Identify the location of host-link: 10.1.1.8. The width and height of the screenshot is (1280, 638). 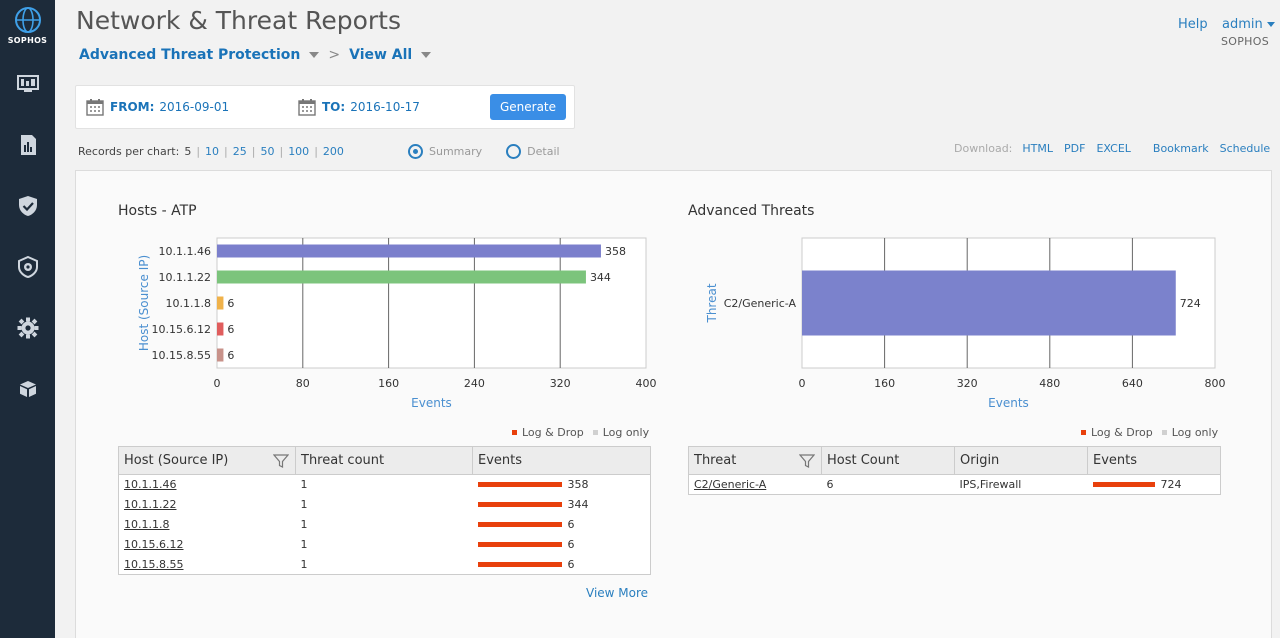
(147, 524).